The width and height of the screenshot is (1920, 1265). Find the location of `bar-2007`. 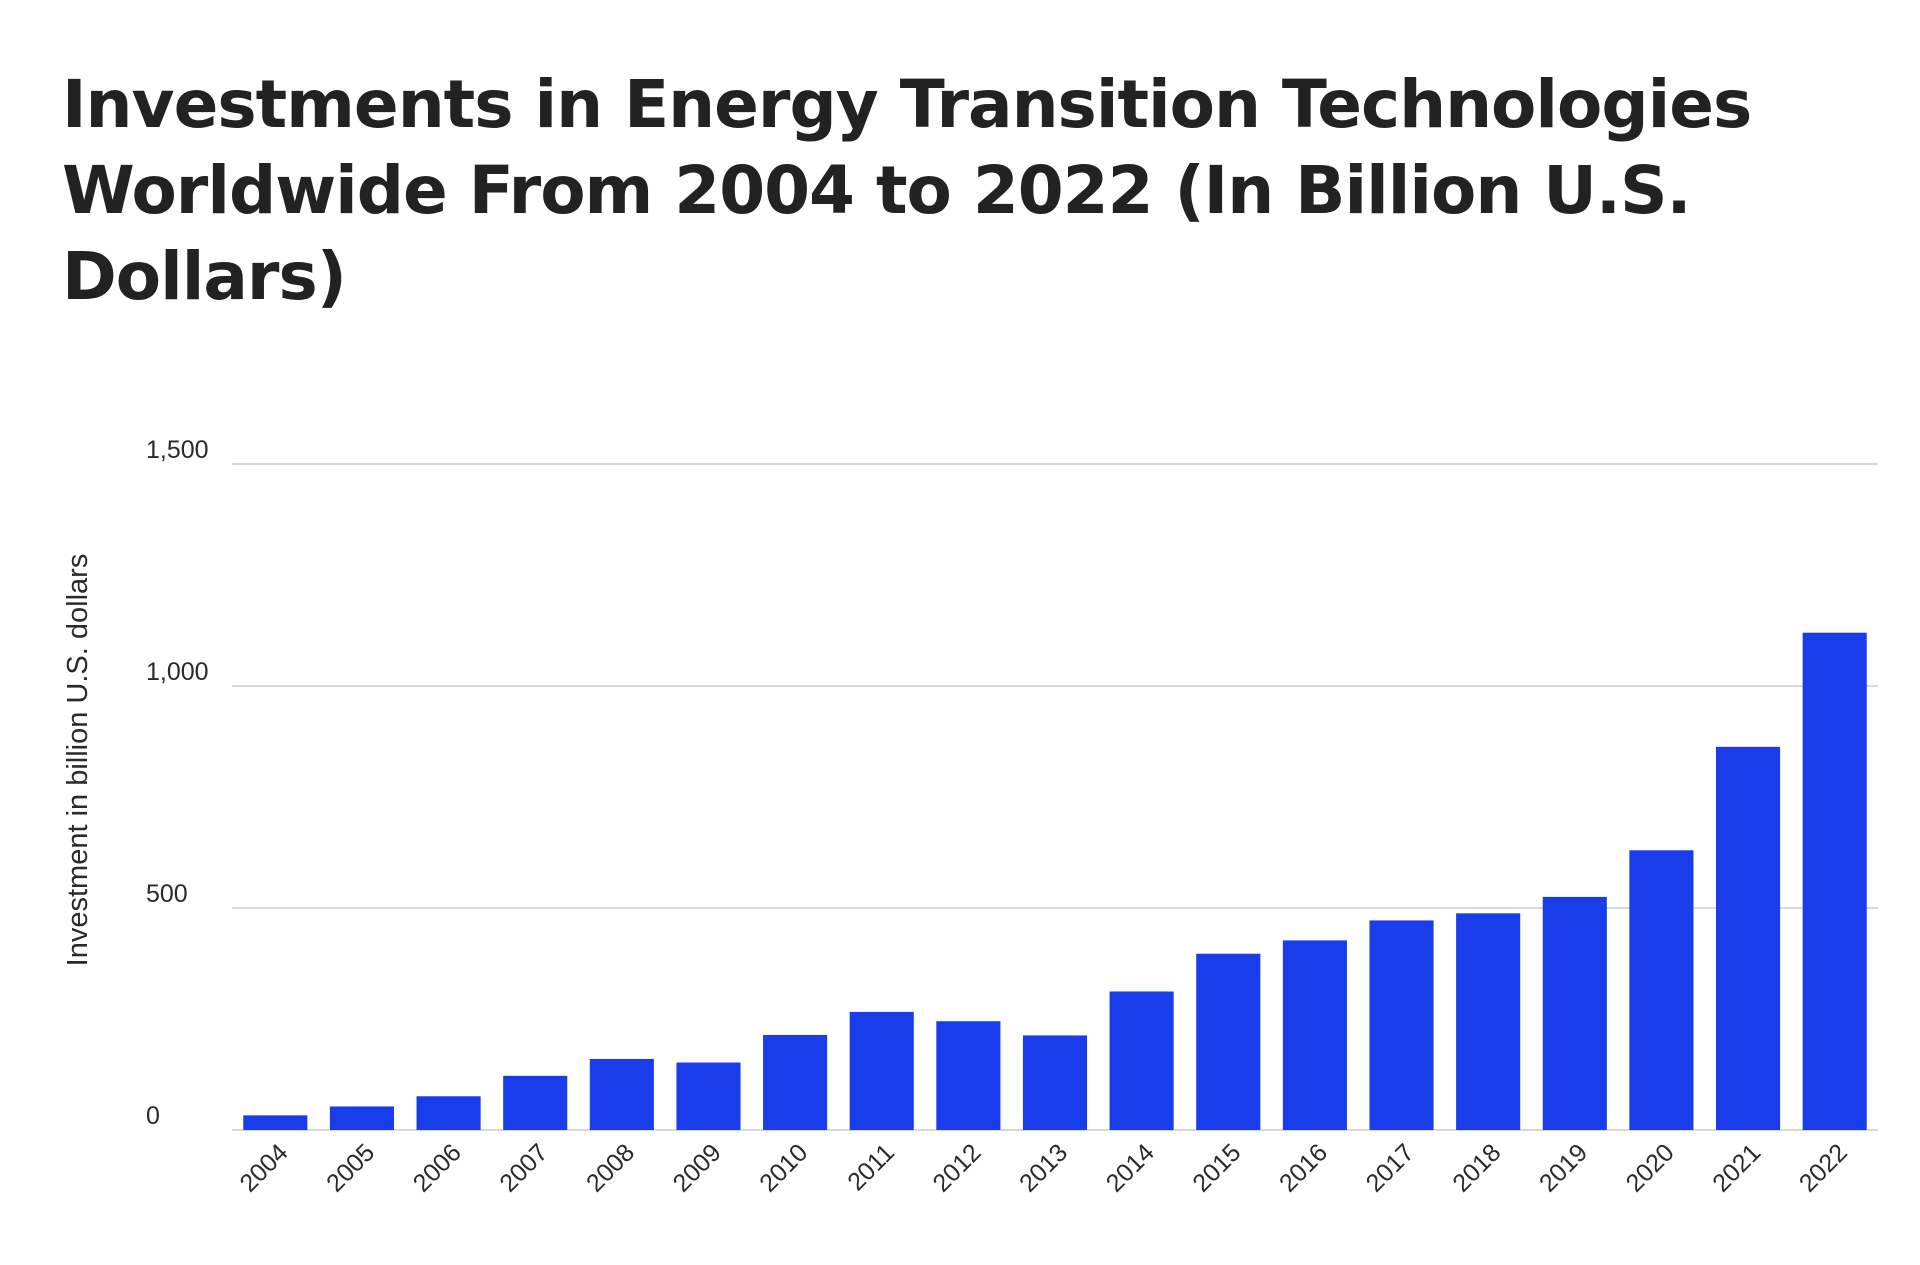

bar-2007 is located at coordinates (535, 1102).